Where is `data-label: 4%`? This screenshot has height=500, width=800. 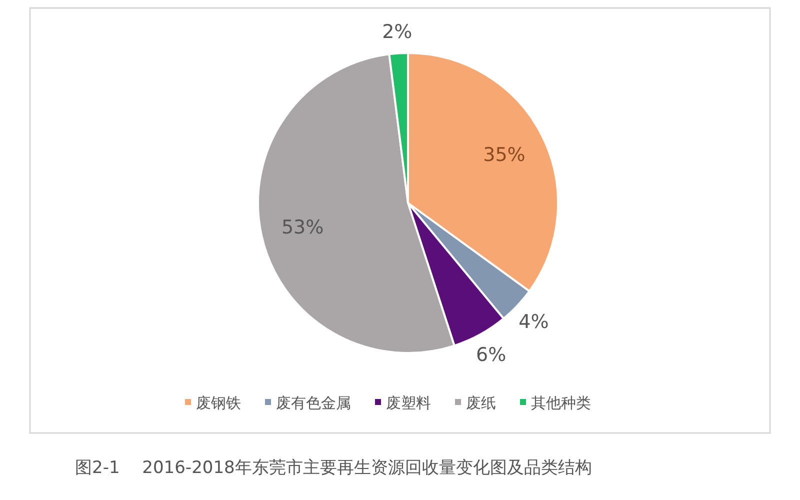 data-label: 4% is located at coordinates (533, 322).